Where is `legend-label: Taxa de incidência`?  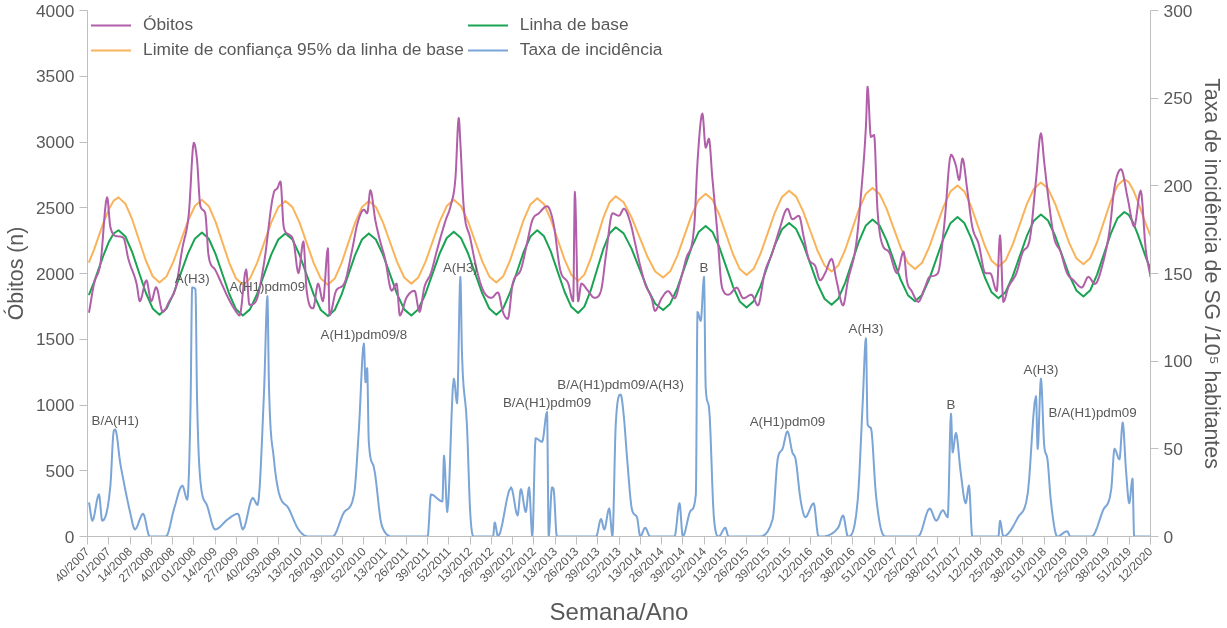
legend-label: Taxa de incidência is located at coordinates (591, 49).